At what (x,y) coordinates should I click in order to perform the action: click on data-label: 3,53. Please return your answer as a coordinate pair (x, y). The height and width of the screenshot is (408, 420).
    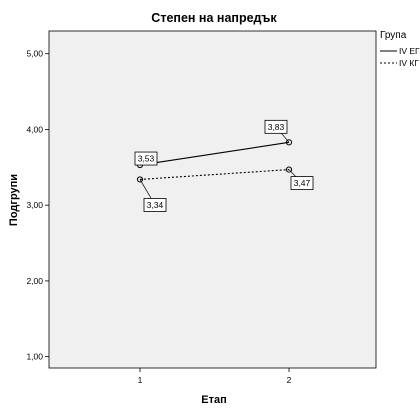
    Looking at the image, I should click on (146, 159).